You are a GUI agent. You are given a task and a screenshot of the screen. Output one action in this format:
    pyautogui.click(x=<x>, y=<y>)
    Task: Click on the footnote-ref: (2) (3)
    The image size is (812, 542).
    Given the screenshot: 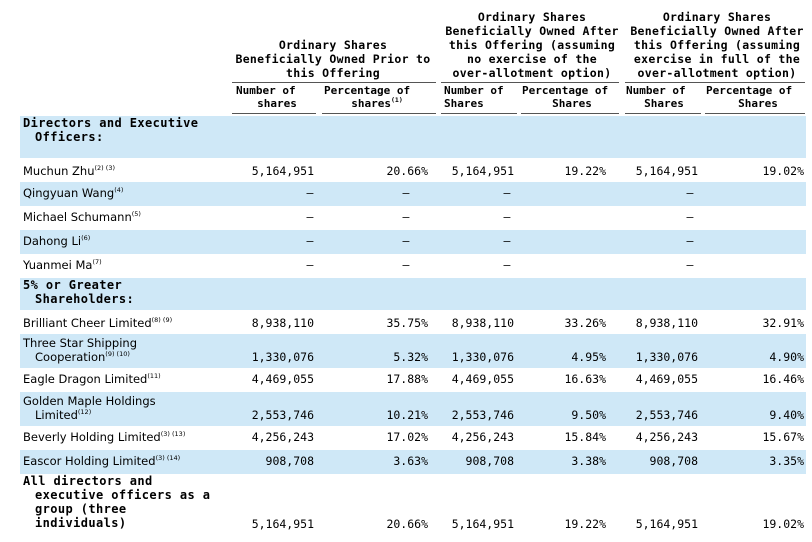 What is the action you would take?
    pyautogui.click(x=104, y=168)
    